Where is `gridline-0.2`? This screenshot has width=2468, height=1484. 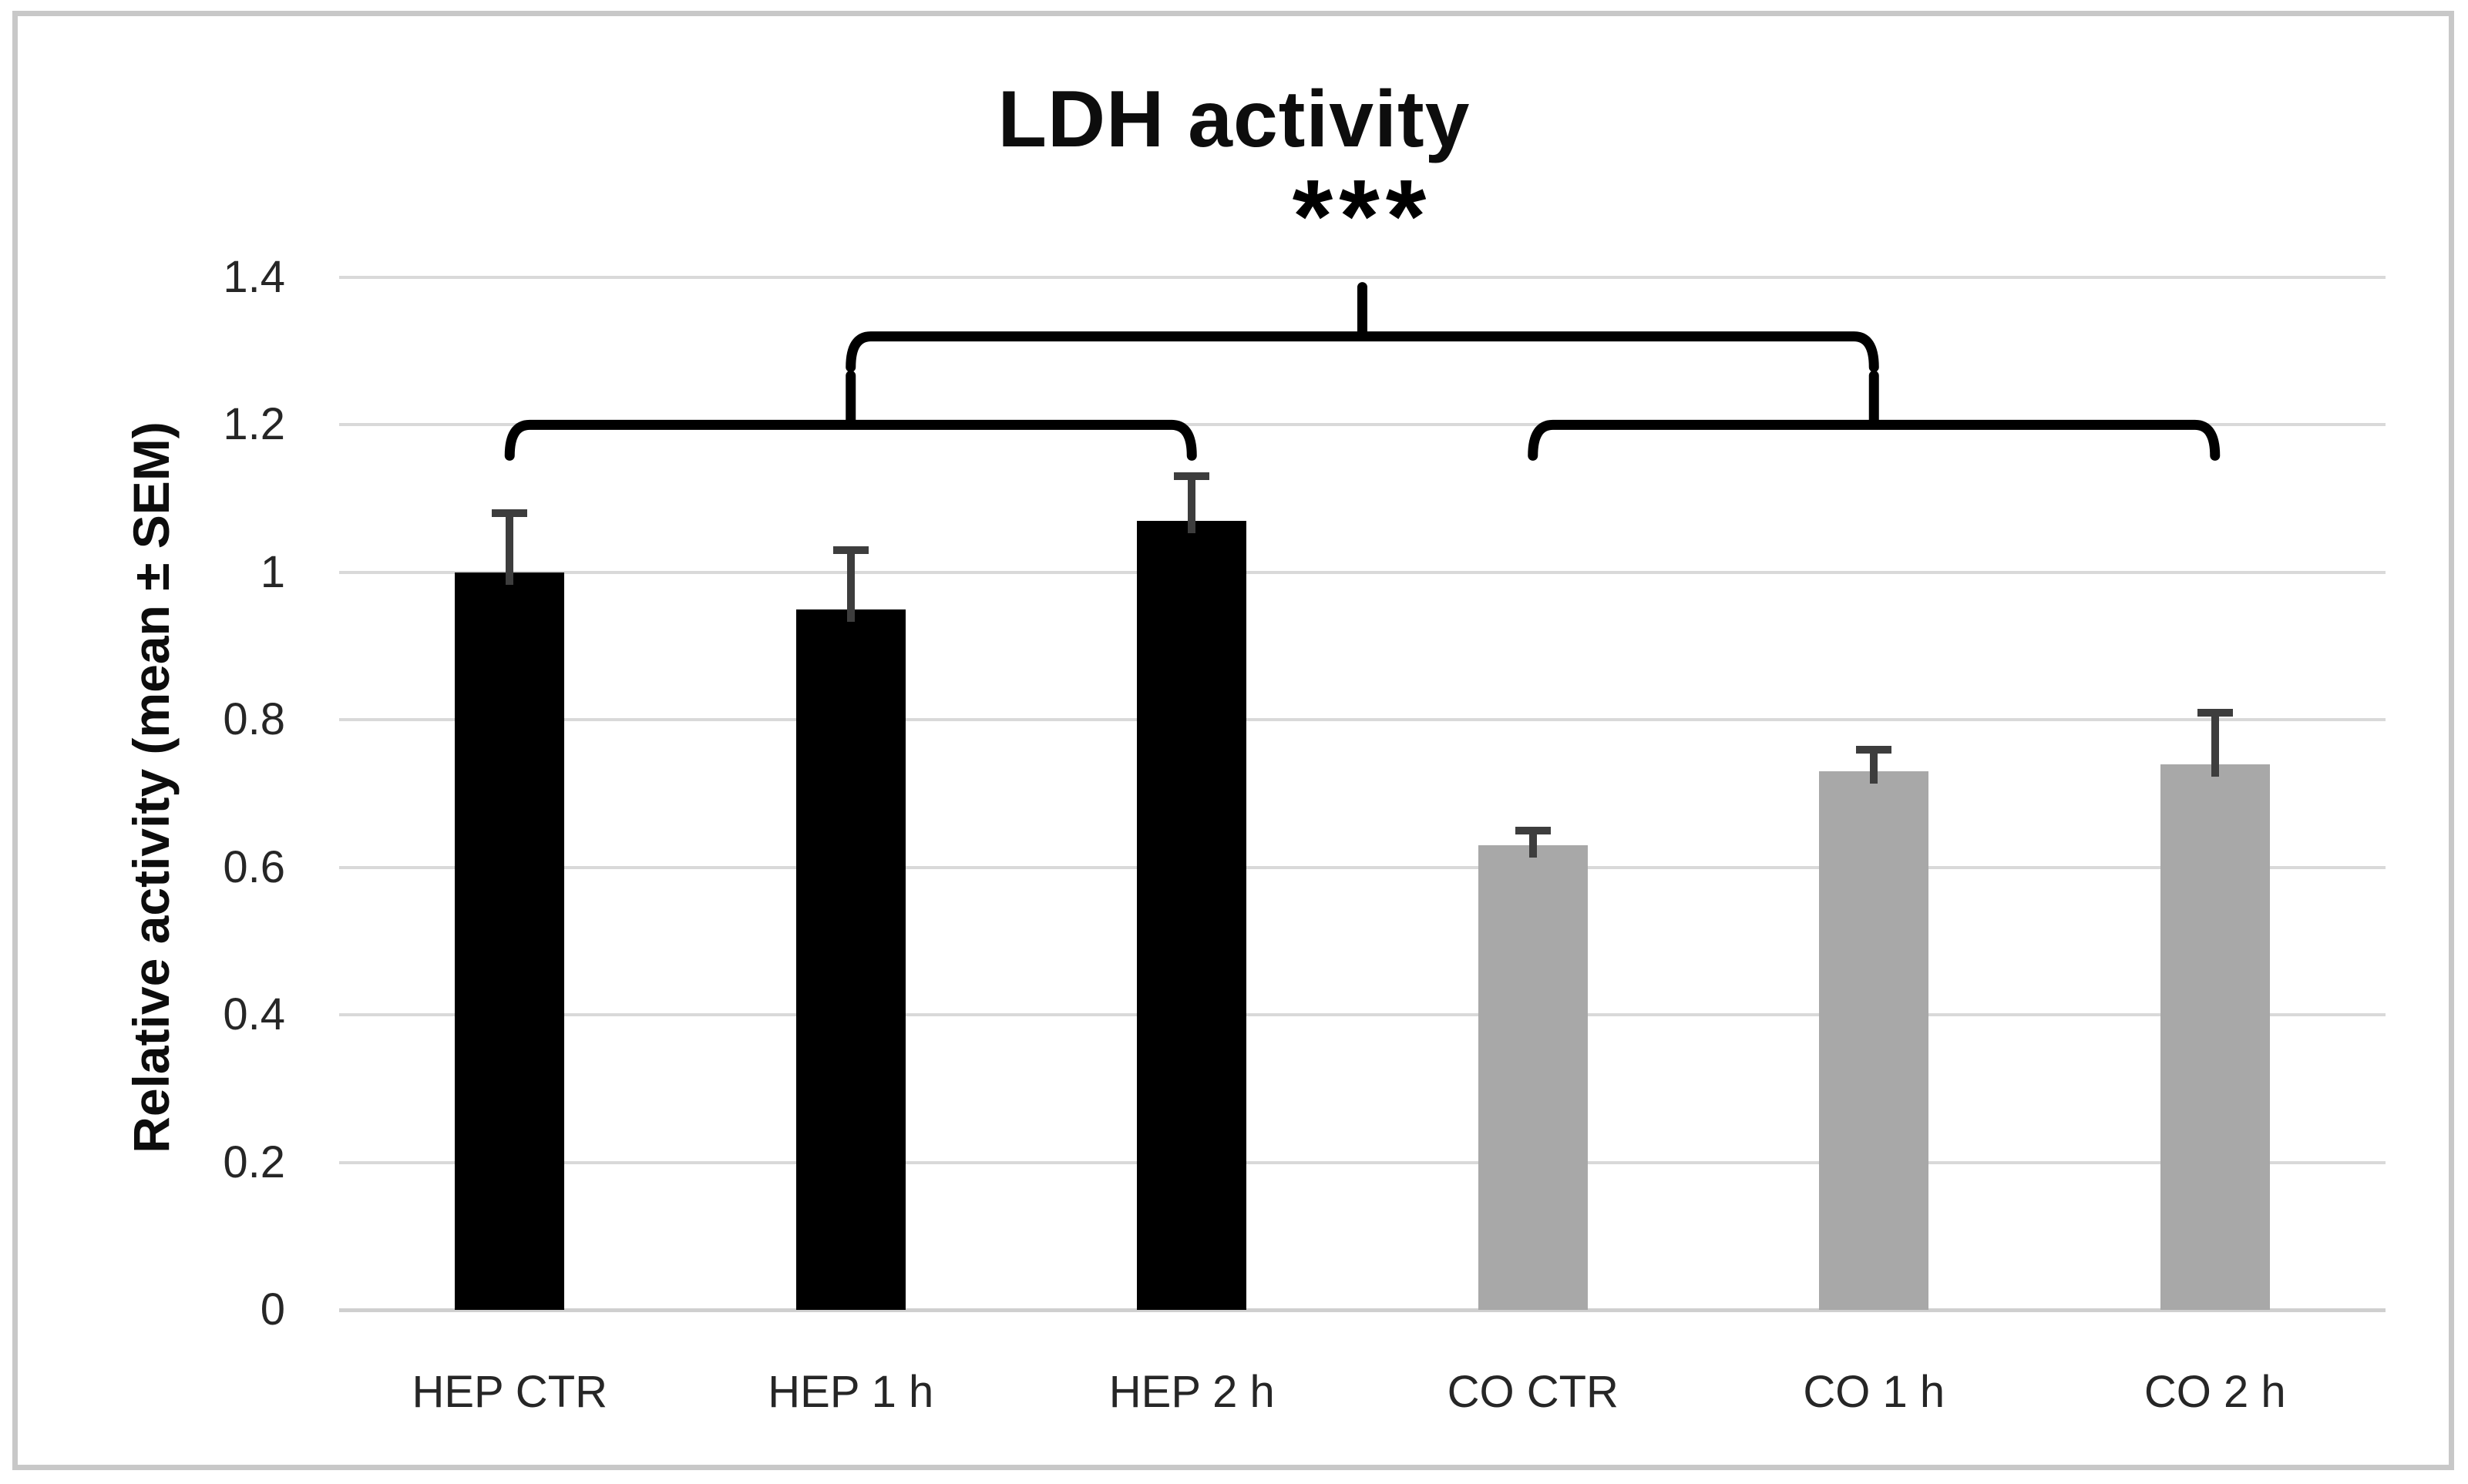
gridline-0.2 is located at coordinates (1362, 1162).